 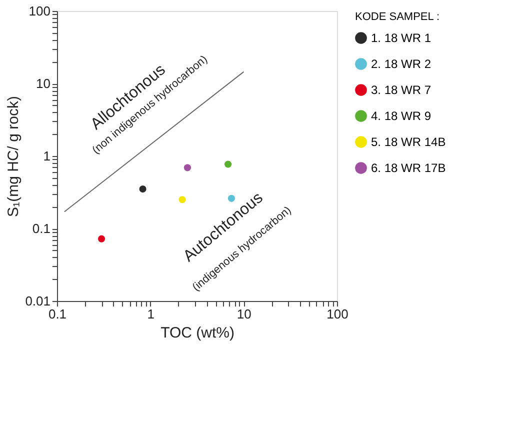 What do you see at coordinates (43, 83) in the screenshot?
I see `y-tick-label: 10` at bounding box center [43, 83].